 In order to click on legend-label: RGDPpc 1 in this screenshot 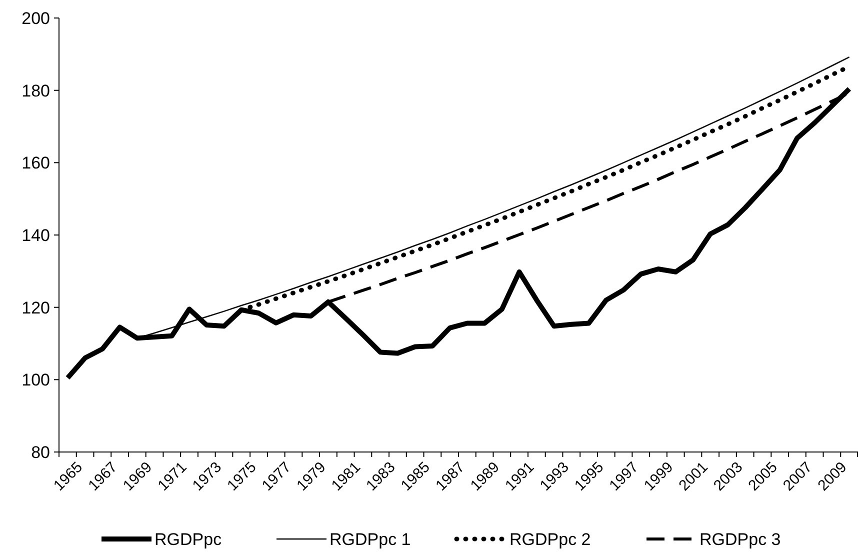, I will do `click(370, 539)`.